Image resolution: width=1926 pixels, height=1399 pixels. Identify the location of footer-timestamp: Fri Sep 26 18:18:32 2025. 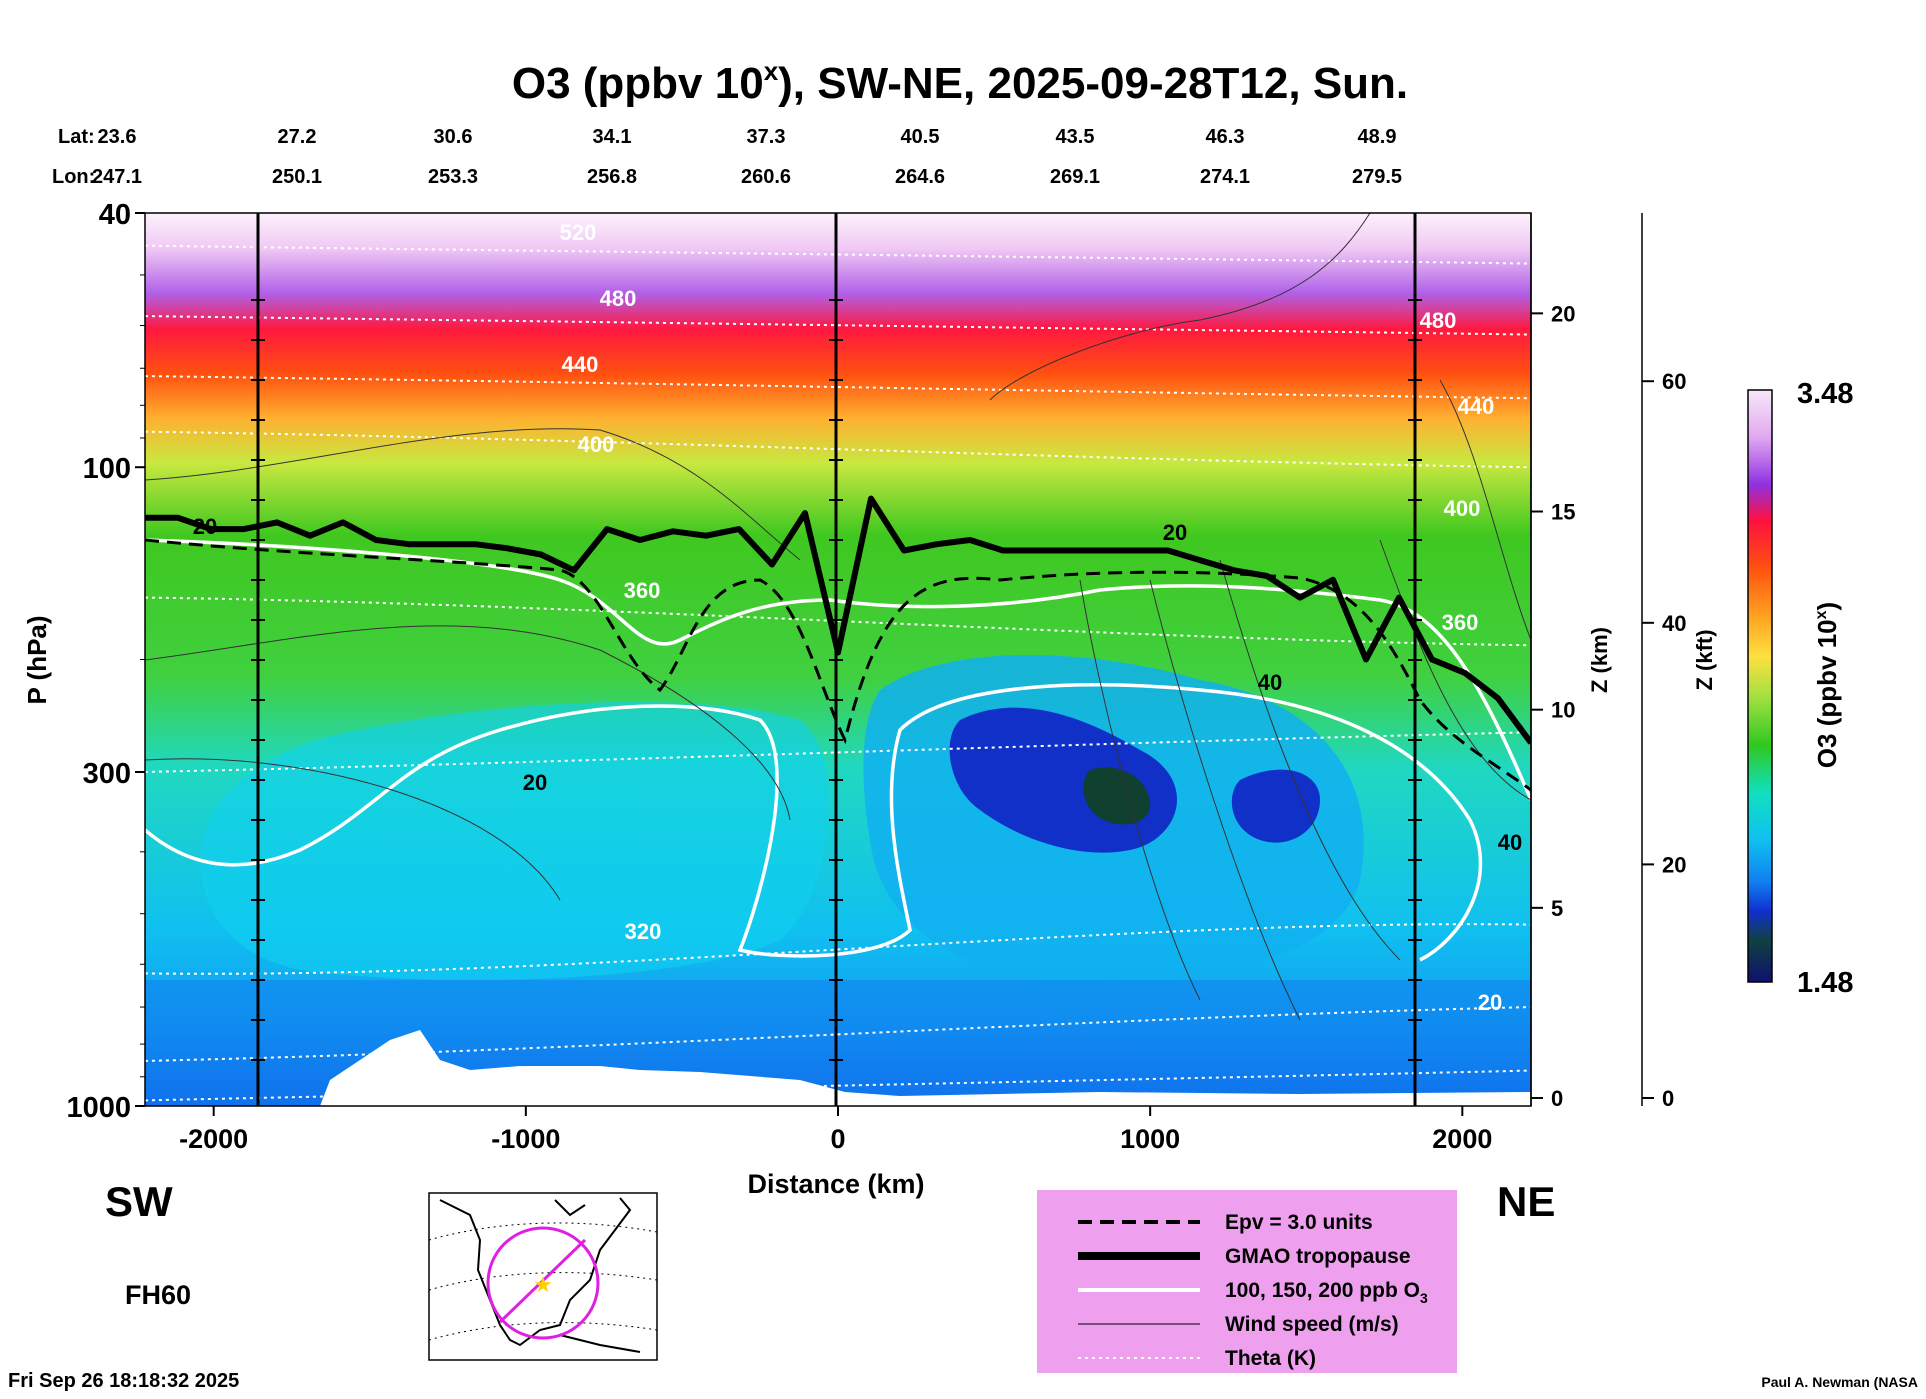
(123, 1381).